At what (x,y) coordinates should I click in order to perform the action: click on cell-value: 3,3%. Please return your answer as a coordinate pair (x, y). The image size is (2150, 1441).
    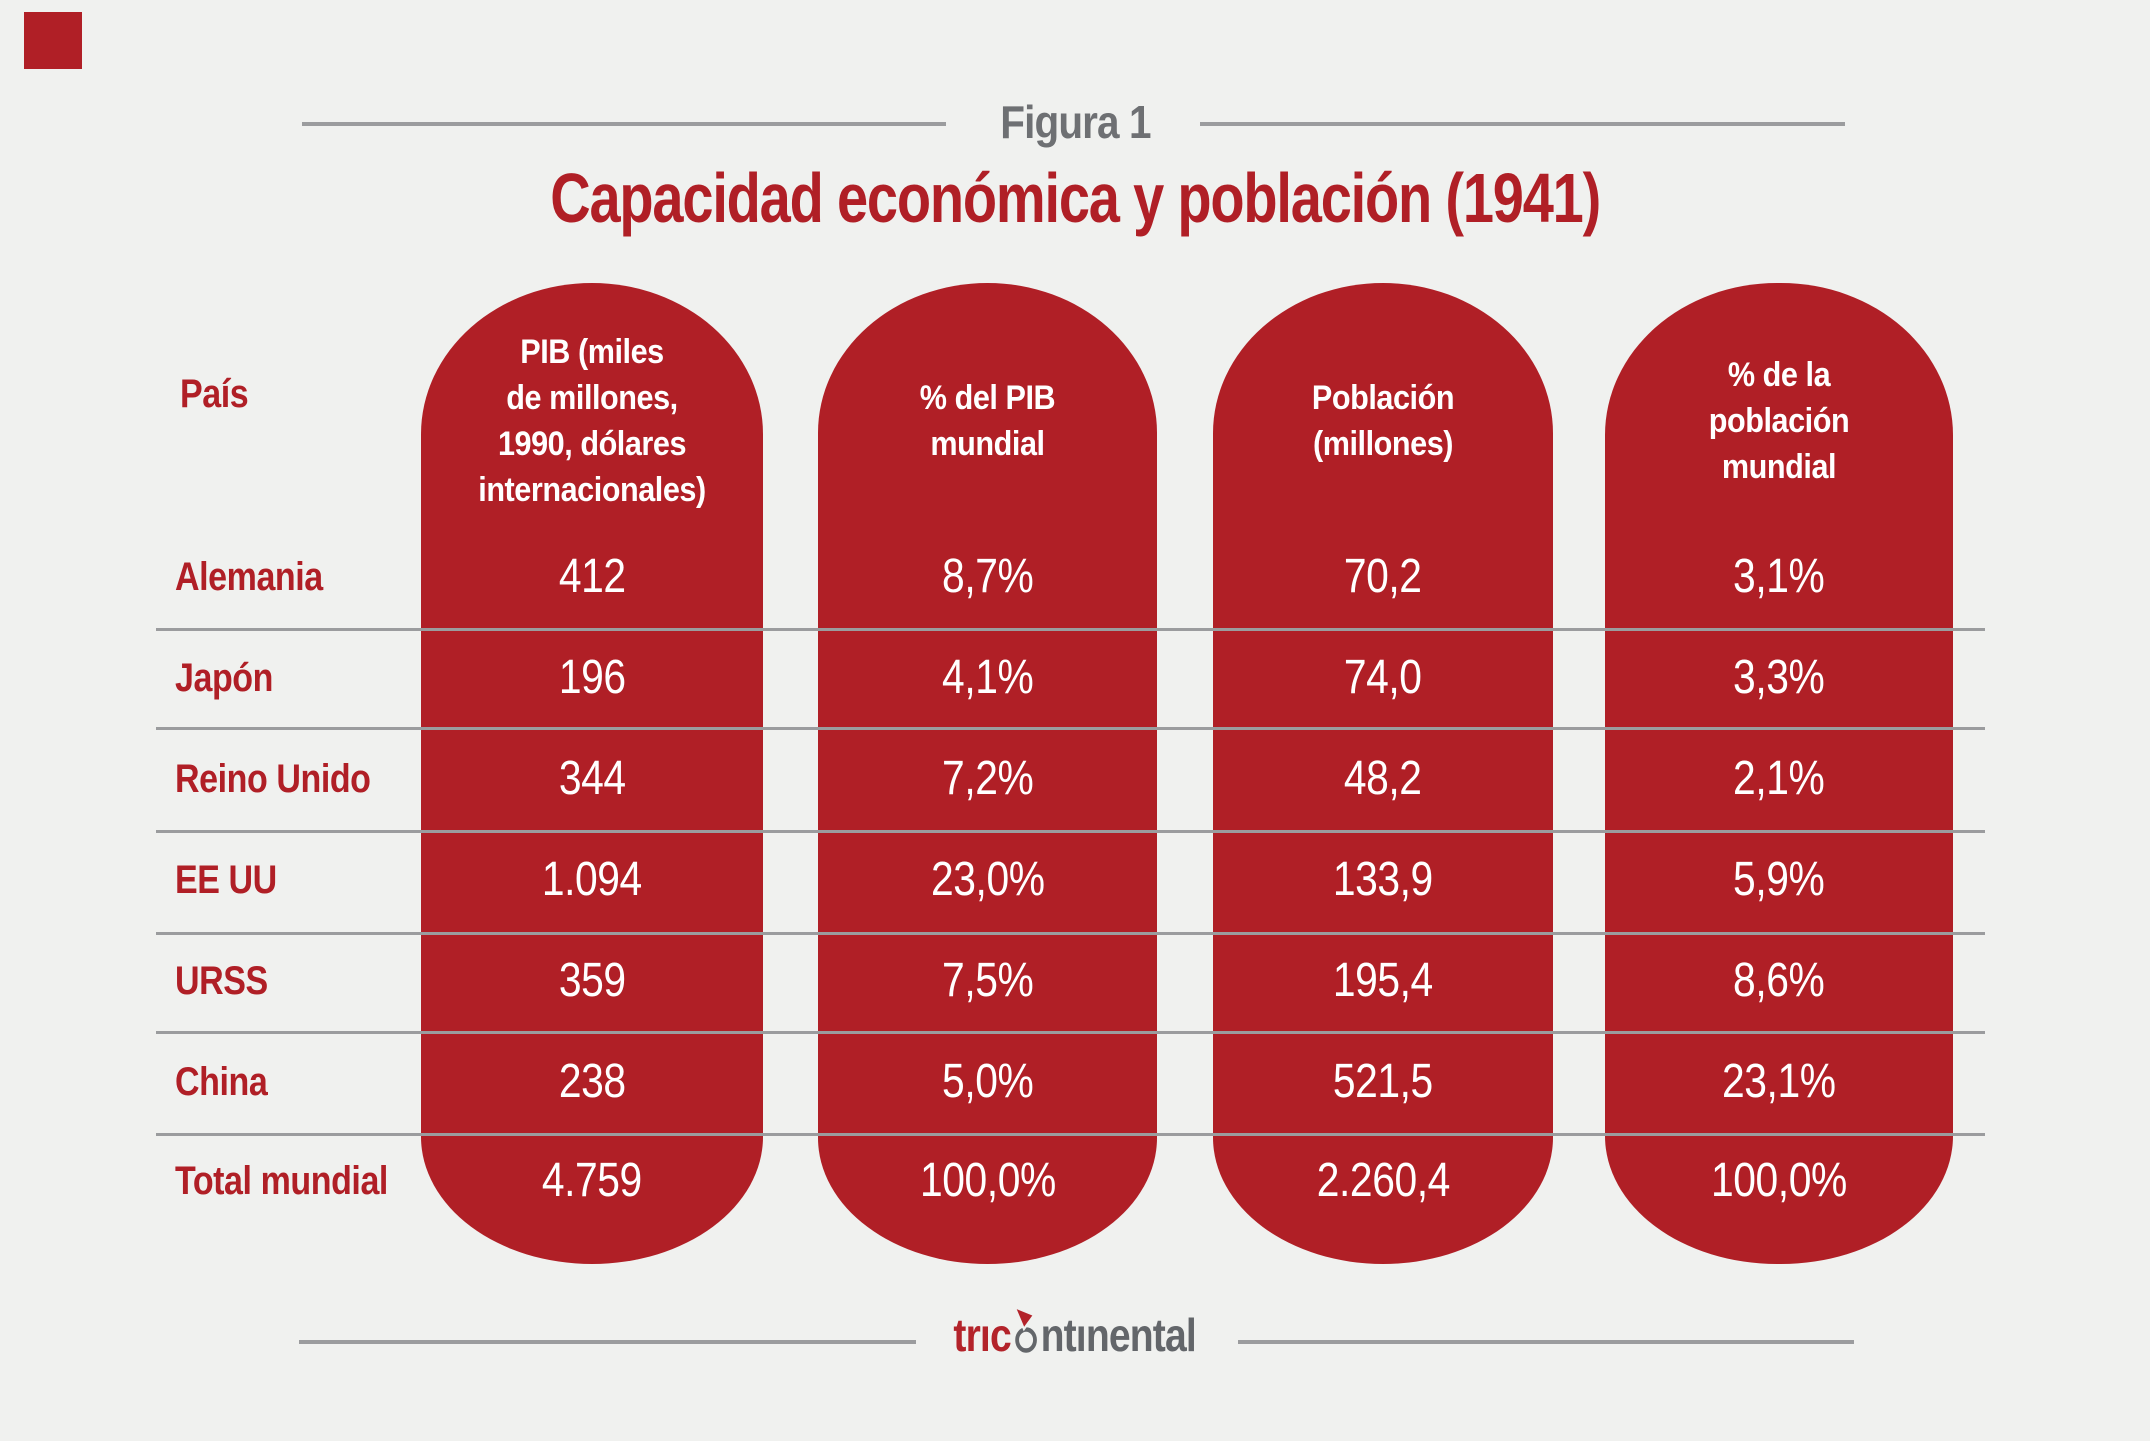
    Looking at the image, I should click on (1779, 678).